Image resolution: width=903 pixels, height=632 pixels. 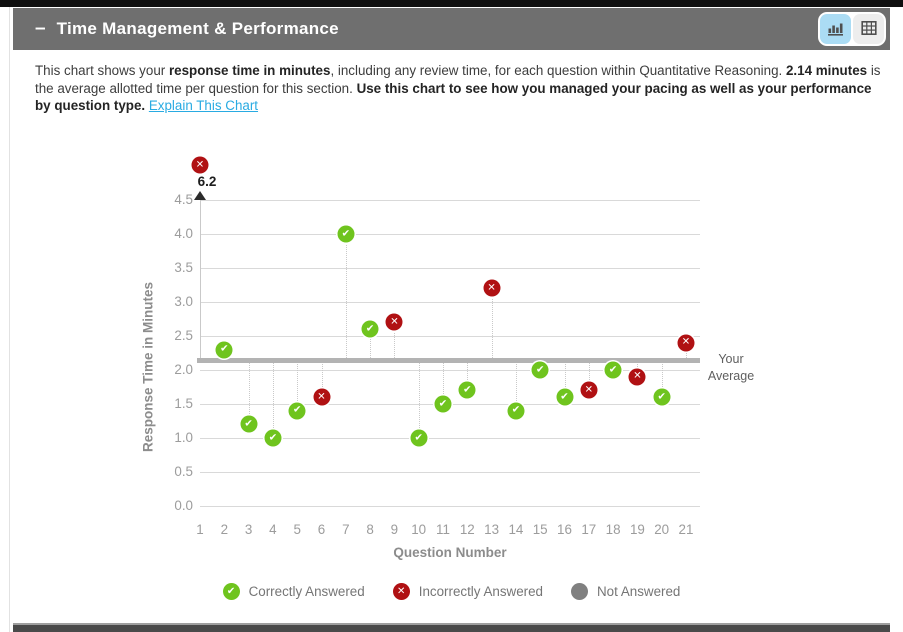 What do you see at coordinates (183, 233) in the screenshot?
I see `y-tick-label: 4.0` at bounding box center [183, 233].